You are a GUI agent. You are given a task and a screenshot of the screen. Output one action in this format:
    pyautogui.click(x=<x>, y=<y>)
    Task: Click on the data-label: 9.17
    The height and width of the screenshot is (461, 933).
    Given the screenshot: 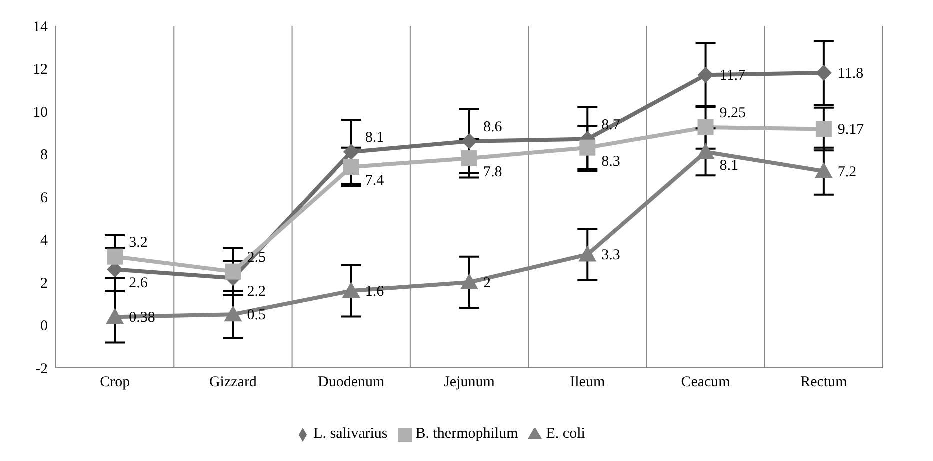 What is the action you would take?
    pyautogui.click(x=851, y=130)
    